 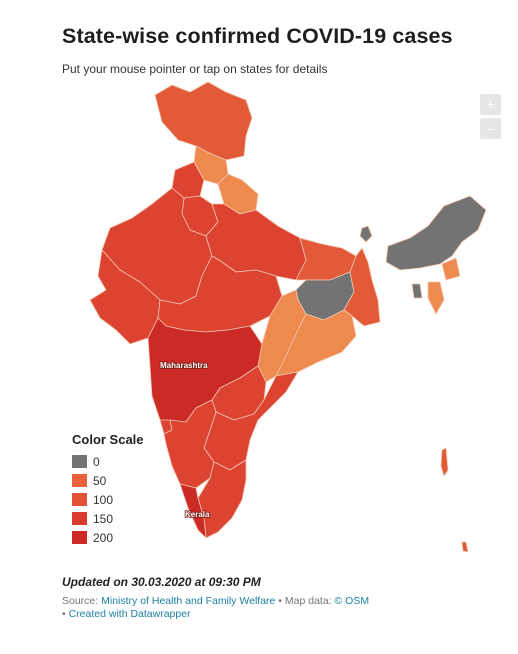 What do you see at coordinates (444, 462) in the screenshot?
I see `state-andaman-islands` at bounding box center [444, 462].